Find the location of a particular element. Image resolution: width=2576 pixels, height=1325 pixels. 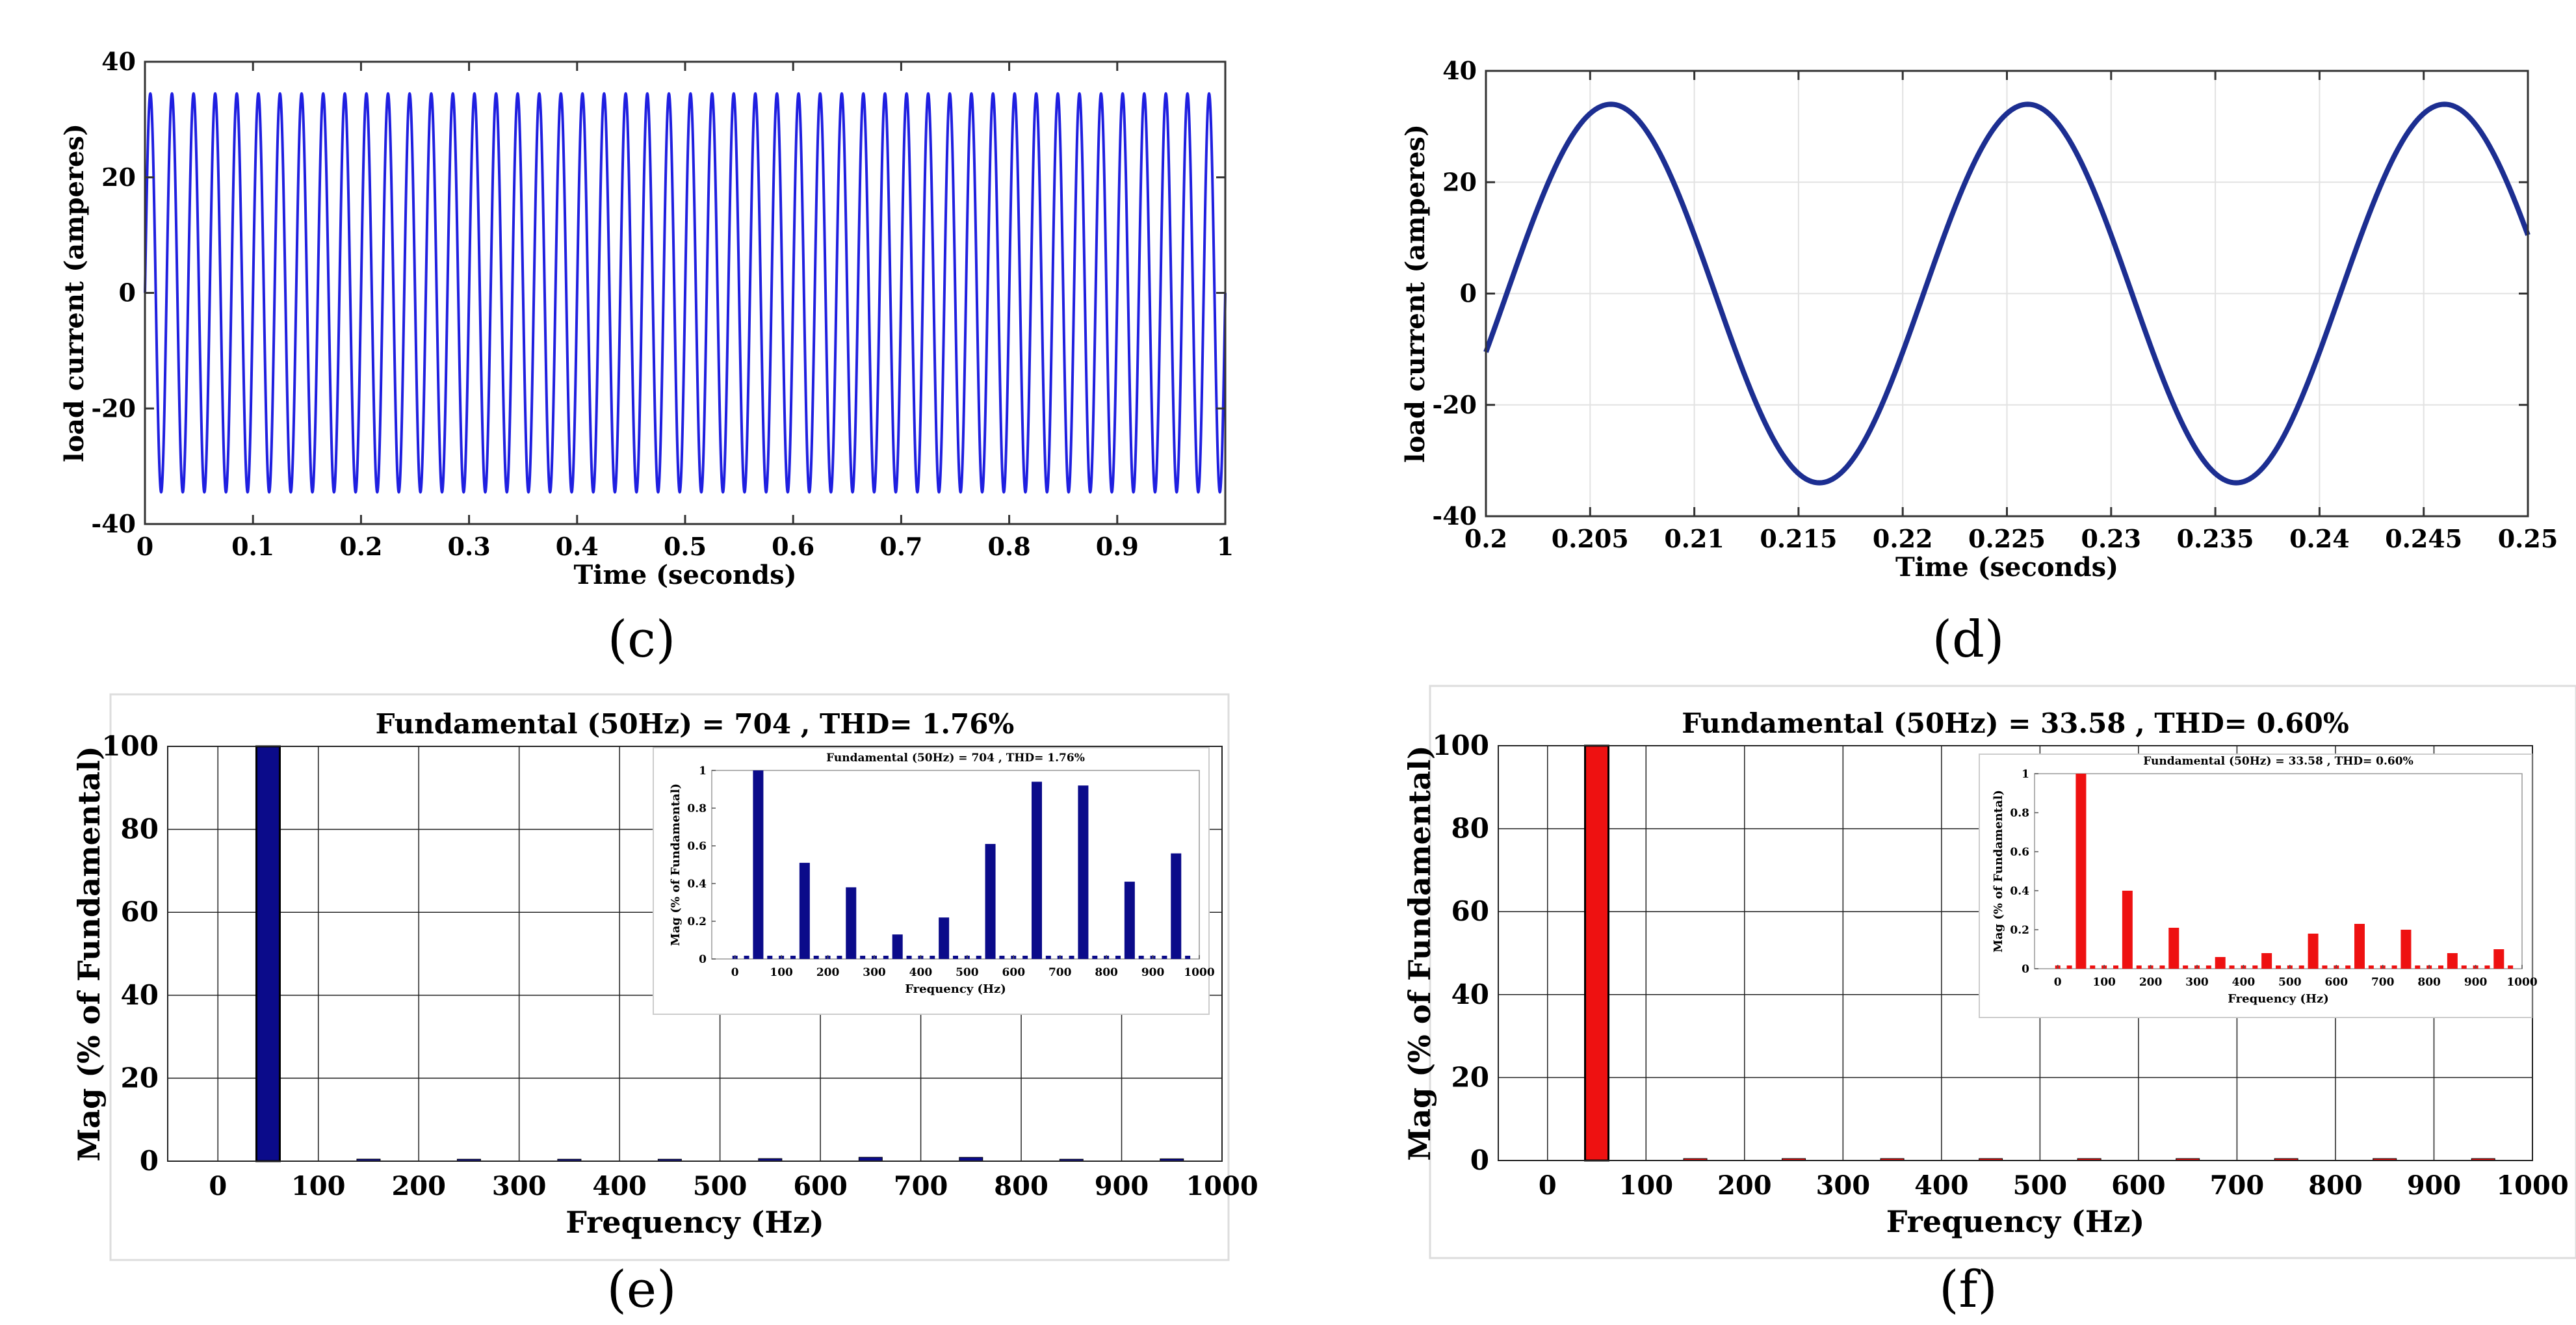

x-tick-label: 0.9 is located at coordinates (1117, 546).